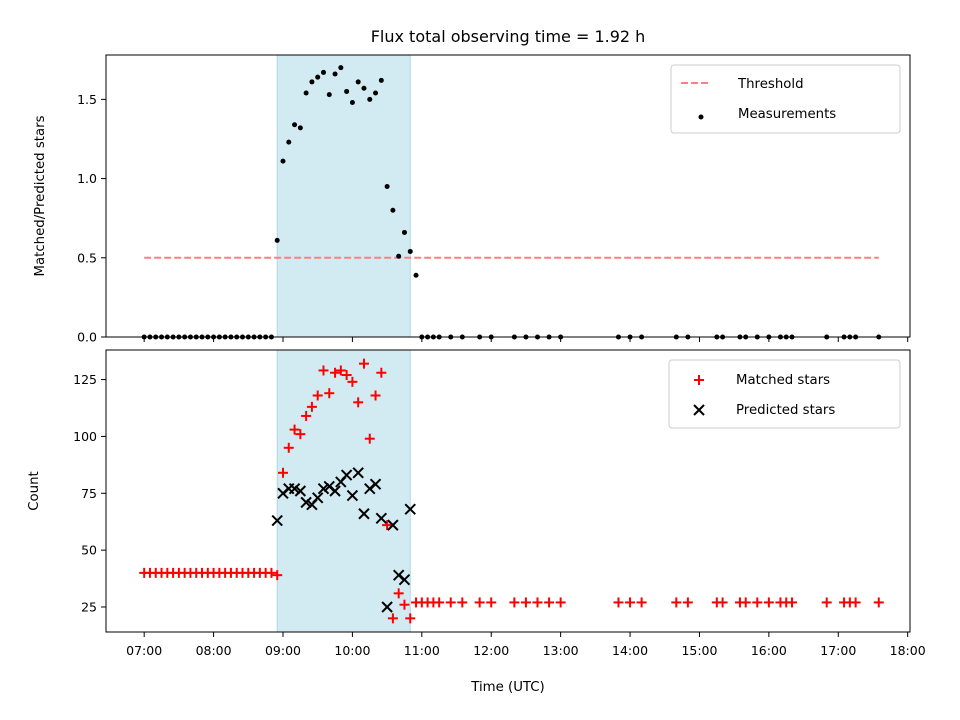 The image size is (960, 720). What do you see at coordinates (91, 218) in the screenshot?
I see `top-y-ticks: 0.0 0.5 1.0 1.5` at bounding box center [91, 218].